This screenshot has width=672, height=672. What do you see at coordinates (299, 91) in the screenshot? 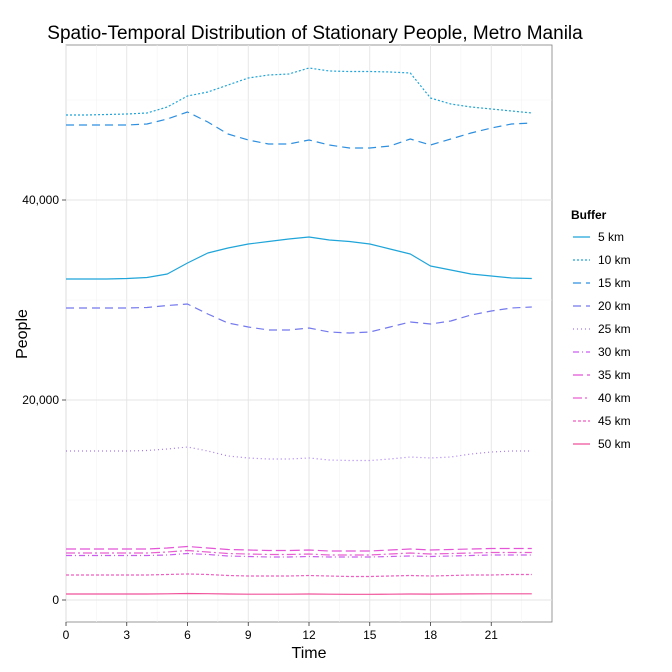
I see `series-line-10-km` at bounding box center [299, 91].